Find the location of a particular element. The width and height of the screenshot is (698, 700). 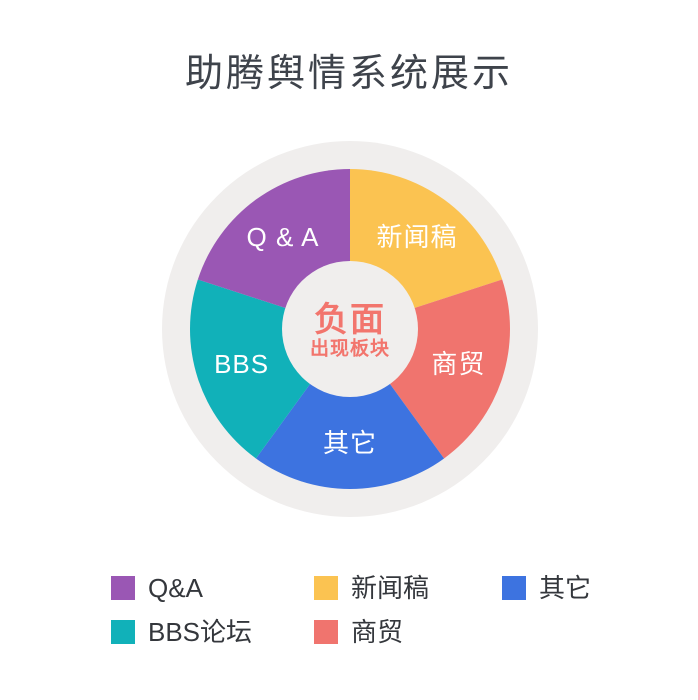

legend-item-label: 商贸 is located at coordinates (377, 632).